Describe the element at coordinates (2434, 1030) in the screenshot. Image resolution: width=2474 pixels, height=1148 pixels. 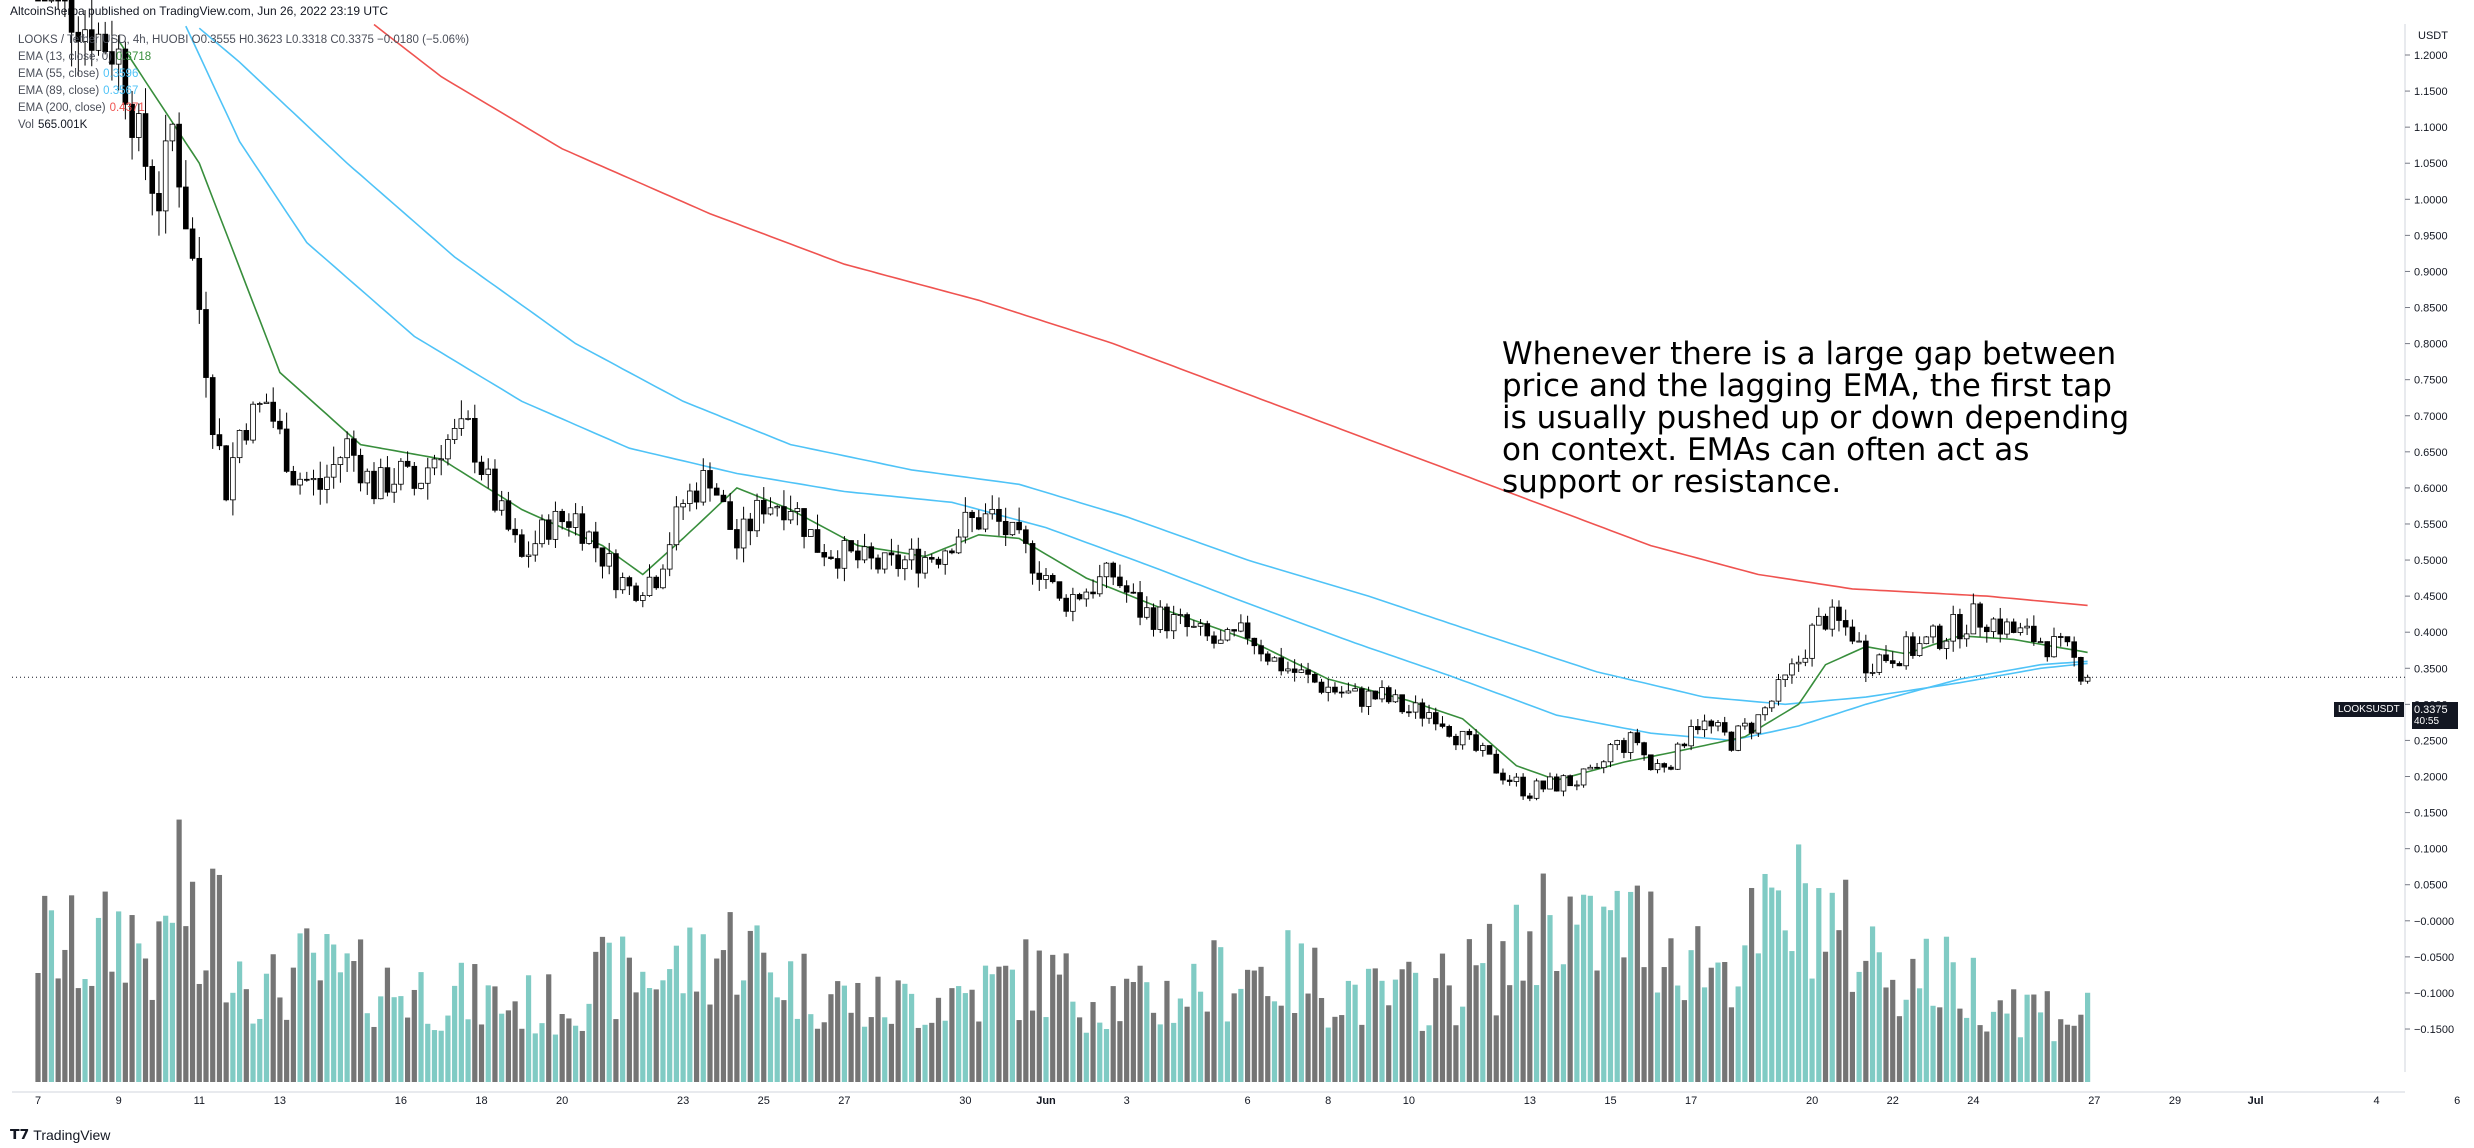
I see `price-tick-label: −0.1500` at that location.